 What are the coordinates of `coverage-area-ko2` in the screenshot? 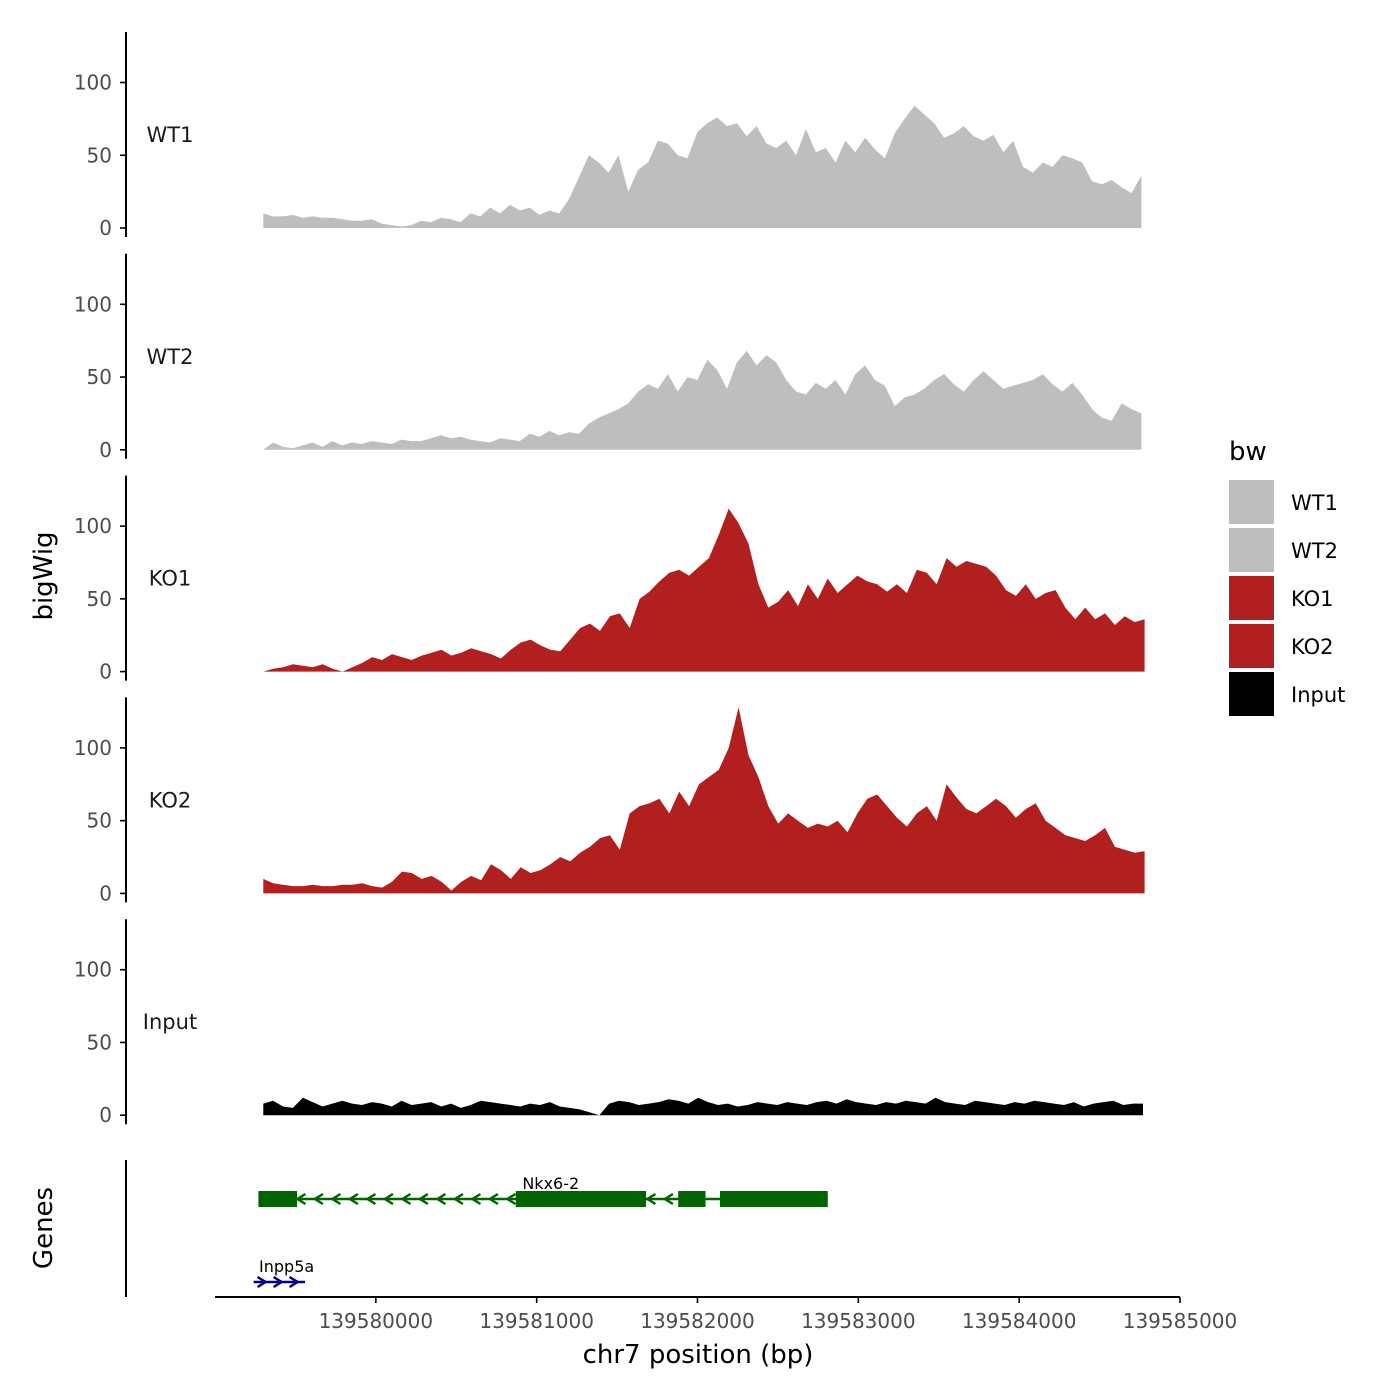 It's located at (704, 800).